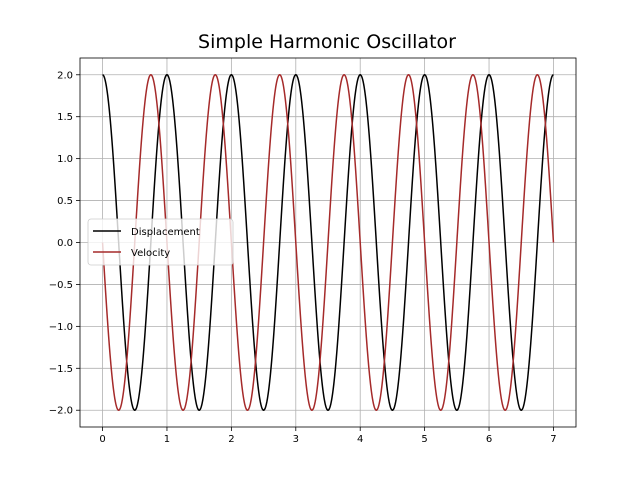  What do you see at coordinates (65, 201) in the screenshot?
I see `y-tick-label: 0.5` at bounding box center [65, 201].